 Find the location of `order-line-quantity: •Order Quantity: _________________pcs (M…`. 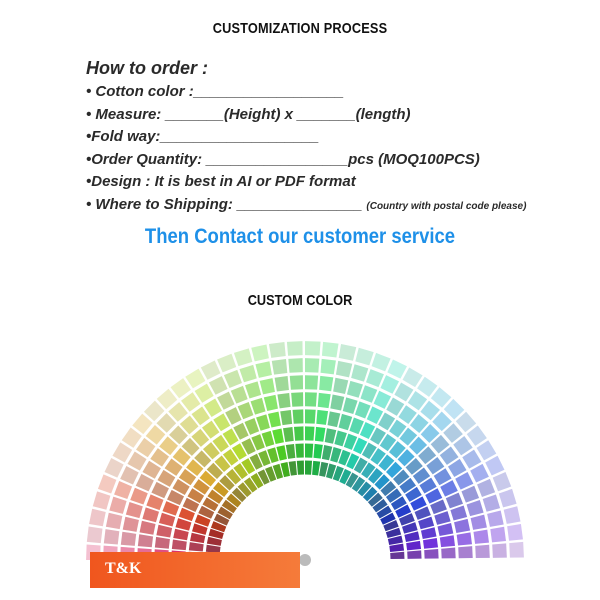

order-line-quantity: •Order Quantity: _________________pcs (M… is located at coordinates (283, 159).